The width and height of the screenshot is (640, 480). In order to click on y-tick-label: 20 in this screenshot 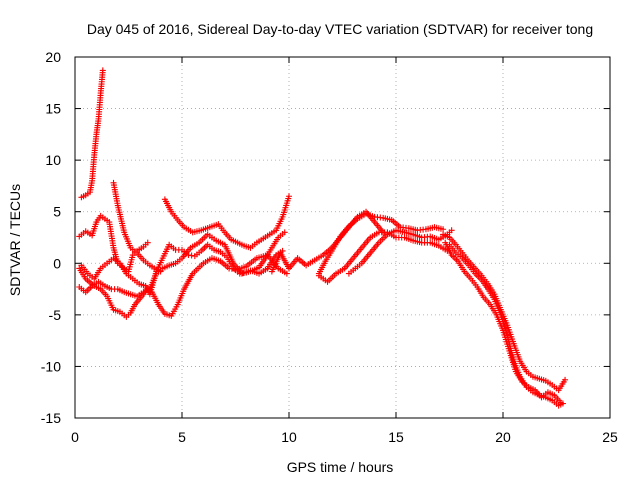, I will do `click(53, 57)`.